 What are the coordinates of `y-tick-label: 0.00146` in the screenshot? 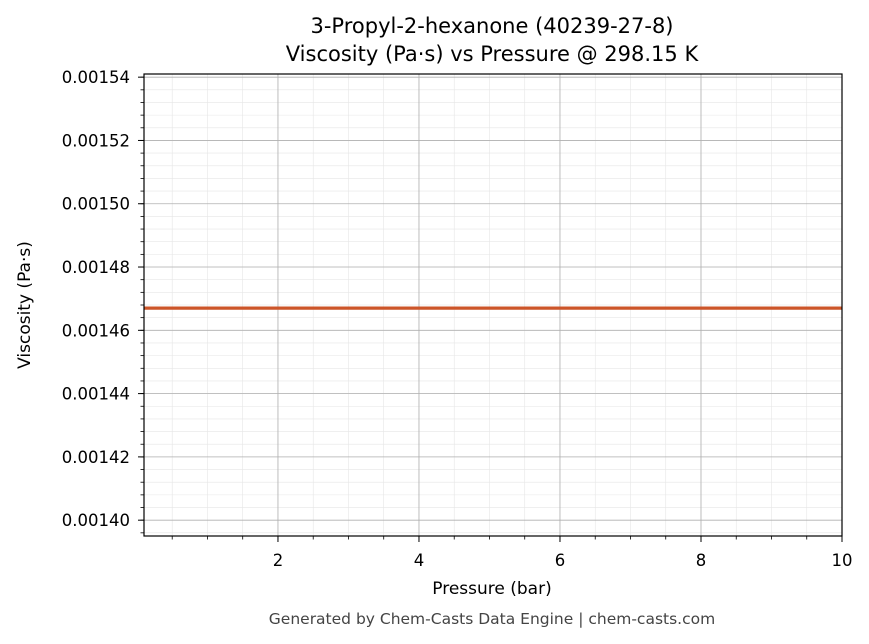 It's located at (96, 330).